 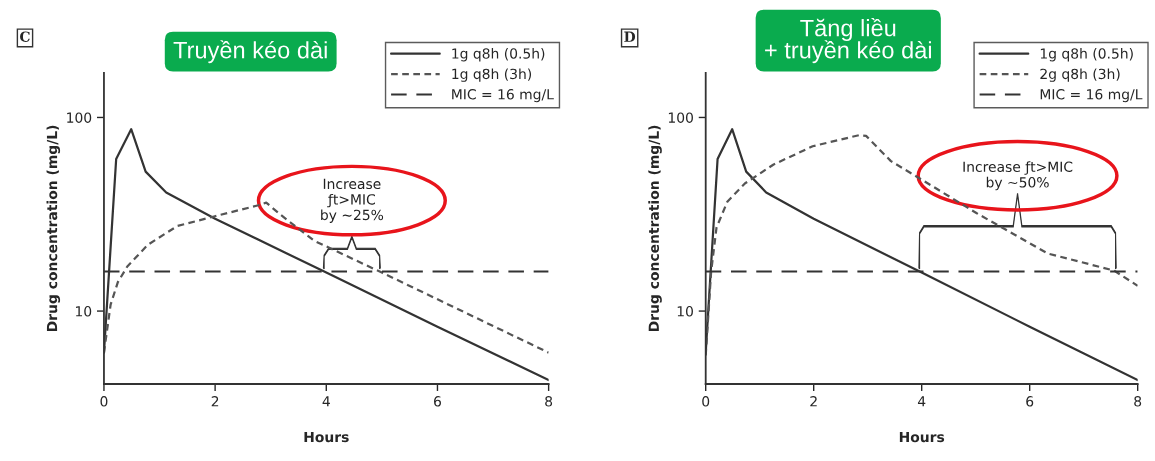 What do you see at coordinates (630, 36) in the screenshot?
I see `text: D` at bounding box center [630, 36].